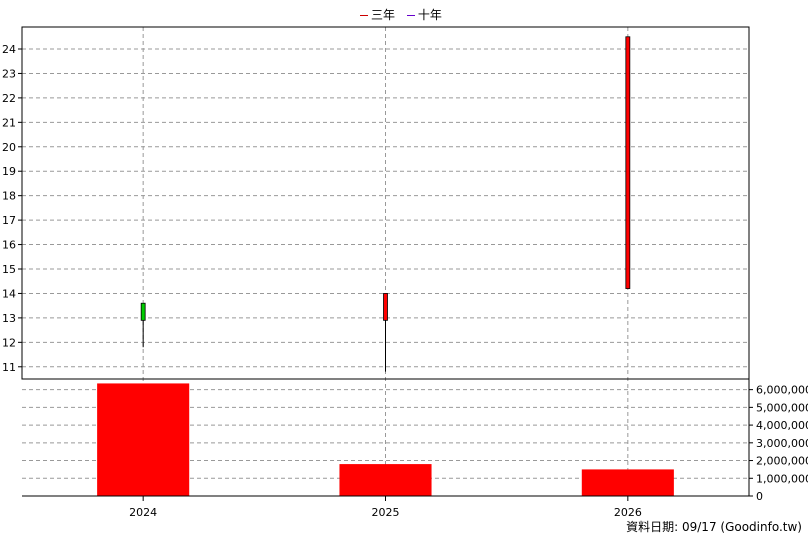  Describe the element at coordinates (386, 512) in the screenshot. I see `category-label: 2025` at that location.